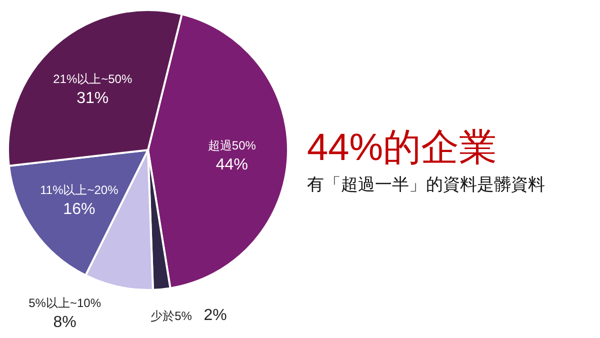  What do you see at coordinates (65, 303) in the screenshot?
I see `slice-label: 5%以上~10%` at bounding box center [65, 303].